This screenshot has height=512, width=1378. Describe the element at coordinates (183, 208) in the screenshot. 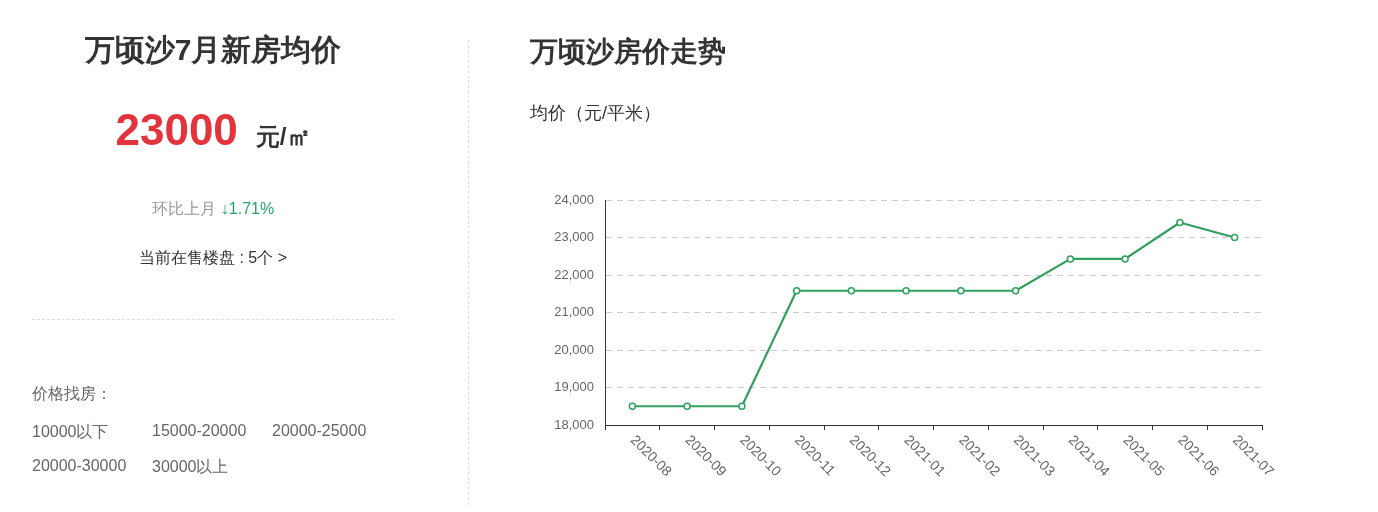

I see `text: 环比上月` at that location.